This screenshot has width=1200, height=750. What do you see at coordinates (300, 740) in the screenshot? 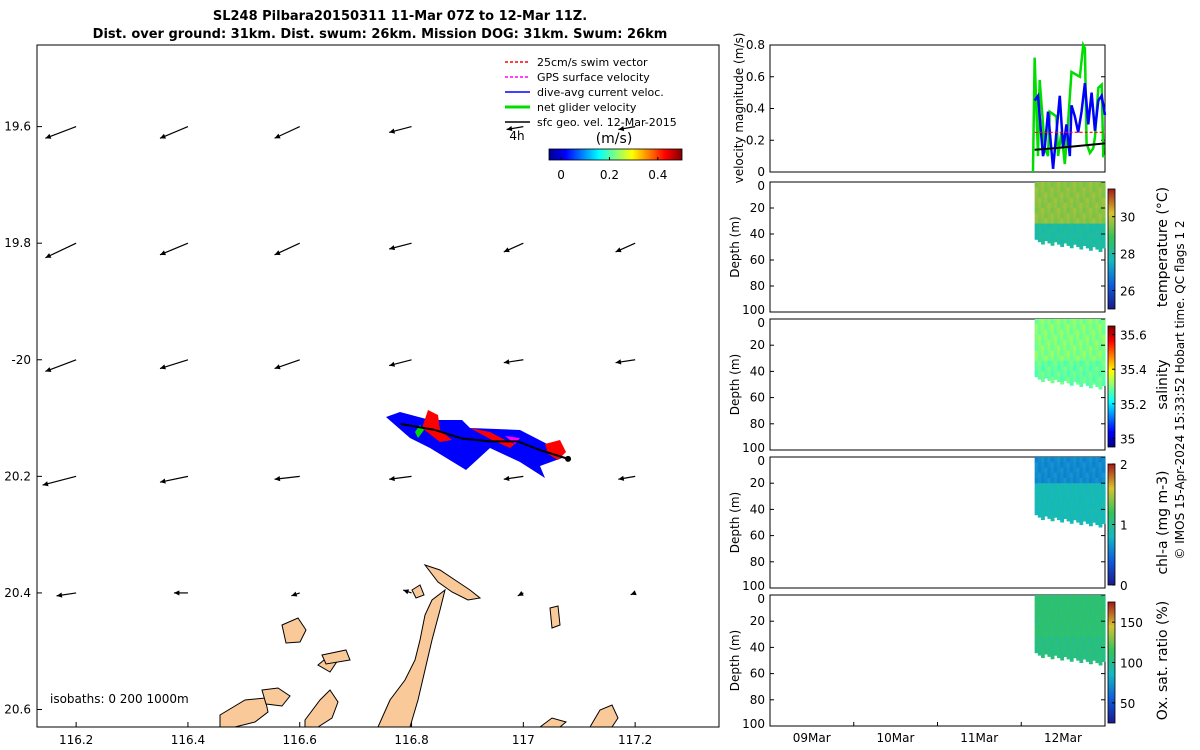
I see `map-xtick-label: 116.6` at bounding box center [300, 740].